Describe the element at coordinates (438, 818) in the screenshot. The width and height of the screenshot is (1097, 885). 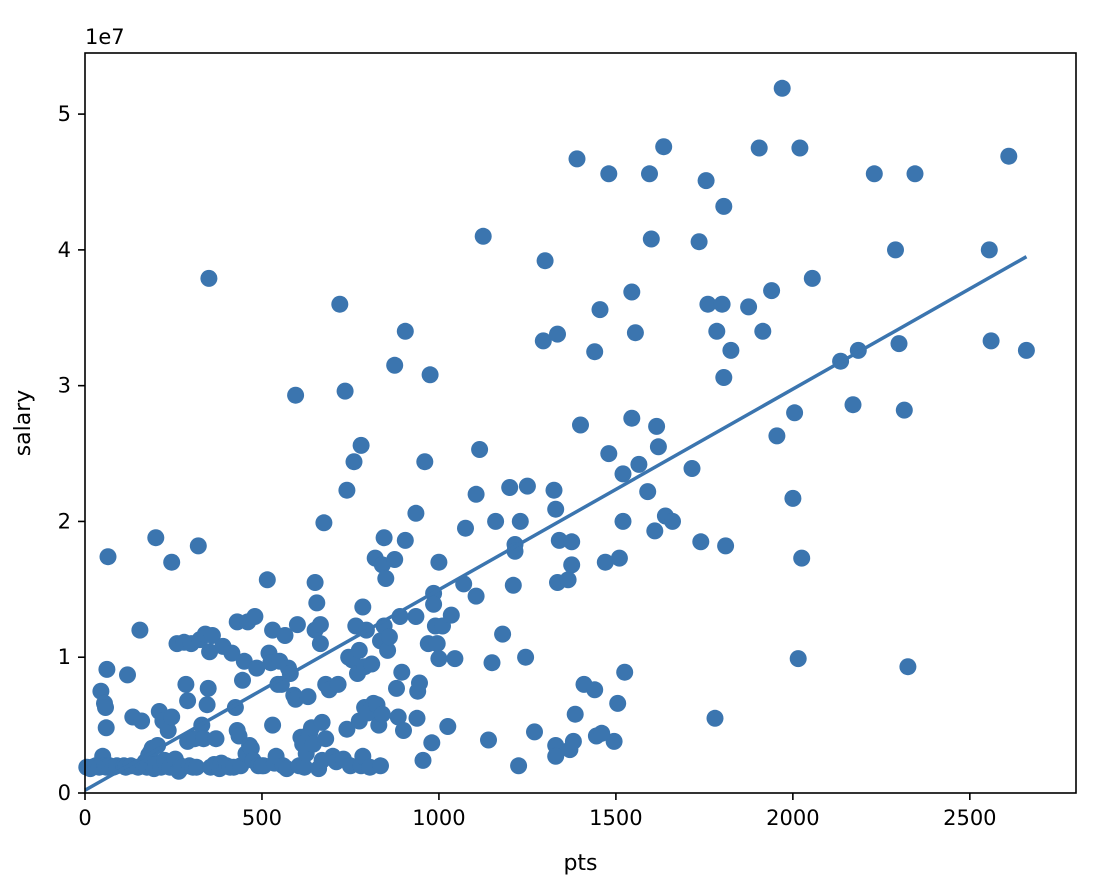
I see `x-tick-label: 1000` at that location.